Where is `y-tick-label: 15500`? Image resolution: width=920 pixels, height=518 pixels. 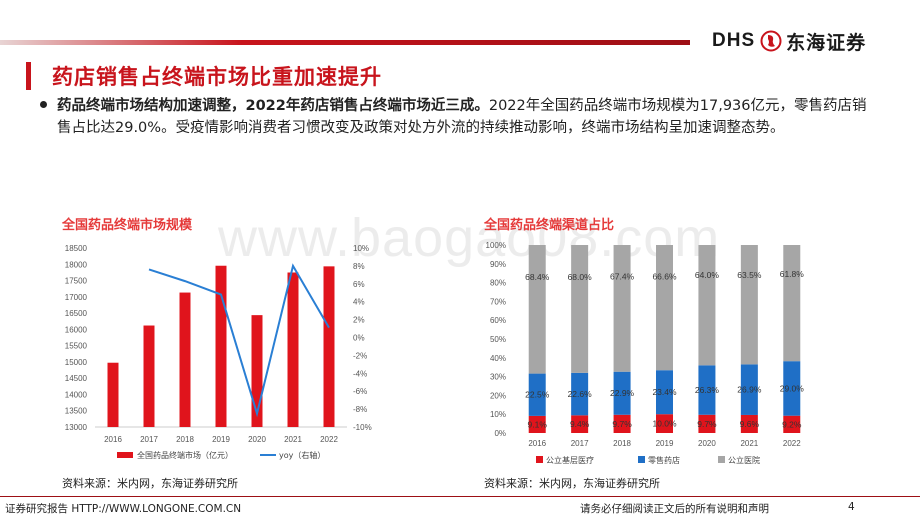 y-tick-label: 15500 is located at coordinates (76, 346).